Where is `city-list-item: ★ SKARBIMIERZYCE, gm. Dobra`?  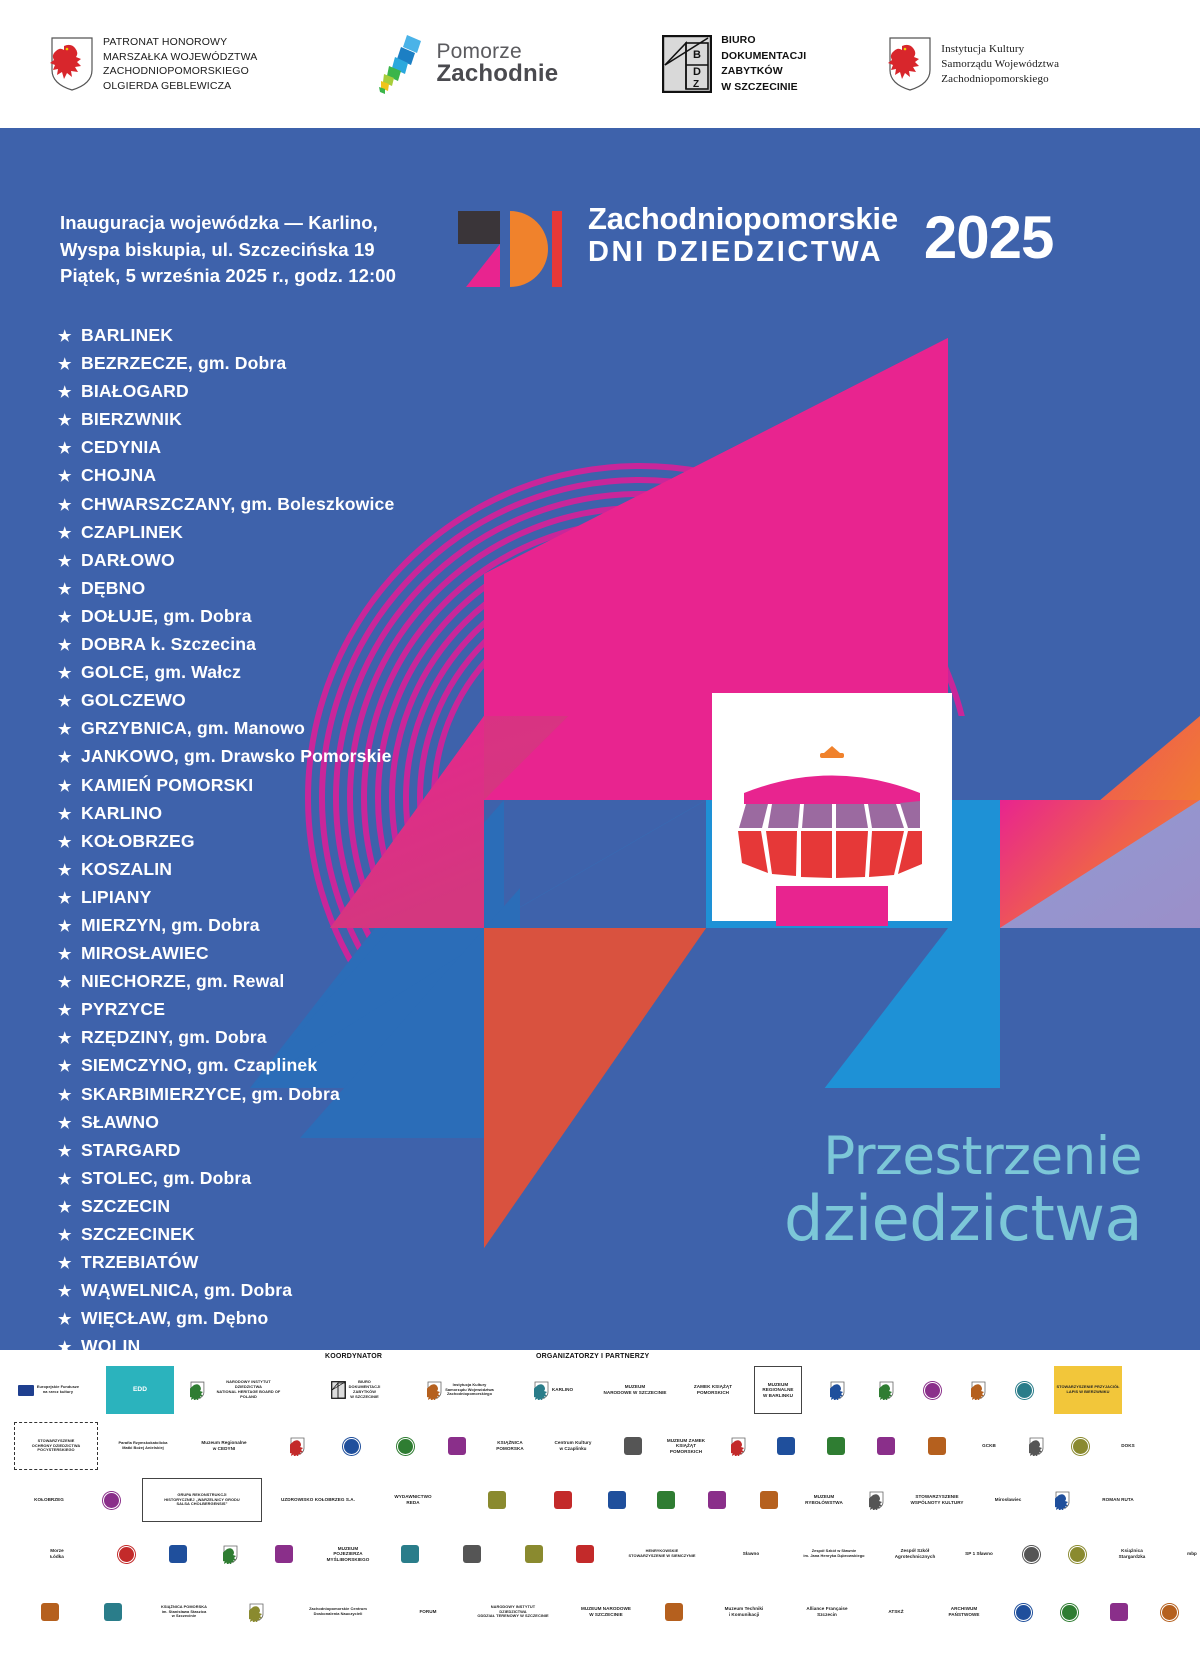
city-list-item: ★ SKARBIMIERZYCE, gm. Dobra is located at coordinates (226, 1095).